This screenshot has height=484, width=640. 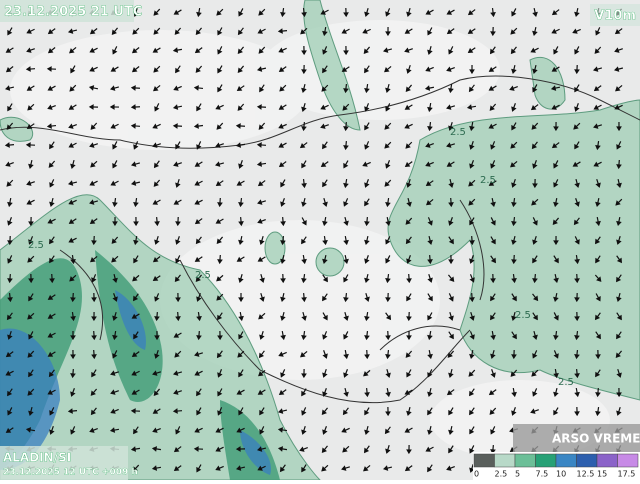 I want to click on legend-label: 5, so click(x=517, y=474).